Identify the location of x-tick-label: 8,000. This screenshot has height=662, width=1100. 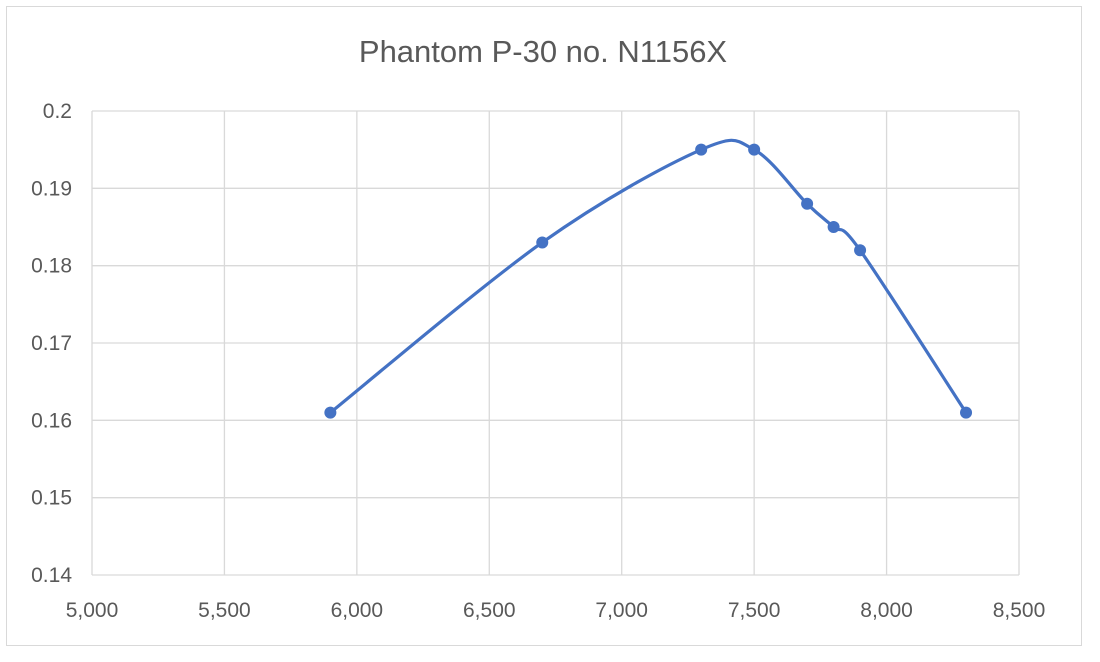
(886, 610).